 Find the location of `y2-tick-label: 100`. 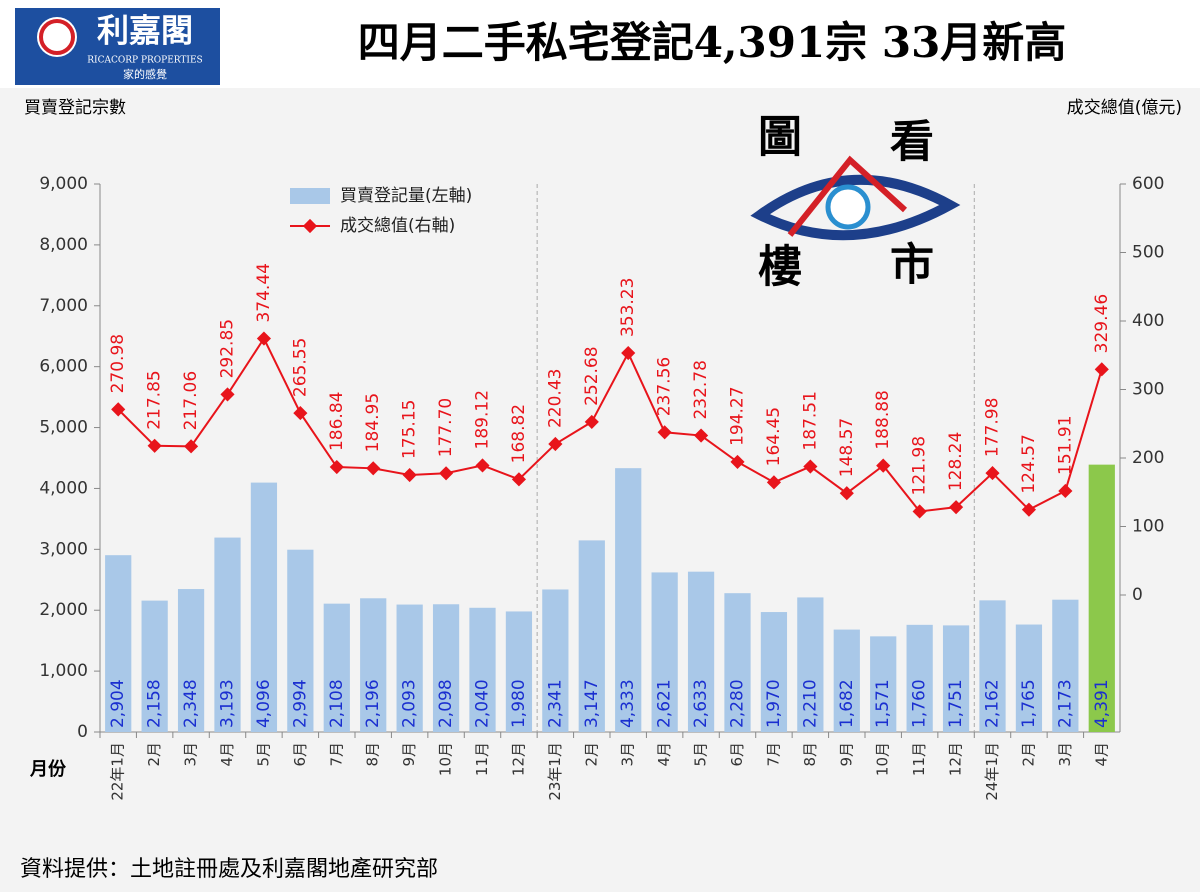

y2-tick-label: 100 is located at coordinates (1148, 527).